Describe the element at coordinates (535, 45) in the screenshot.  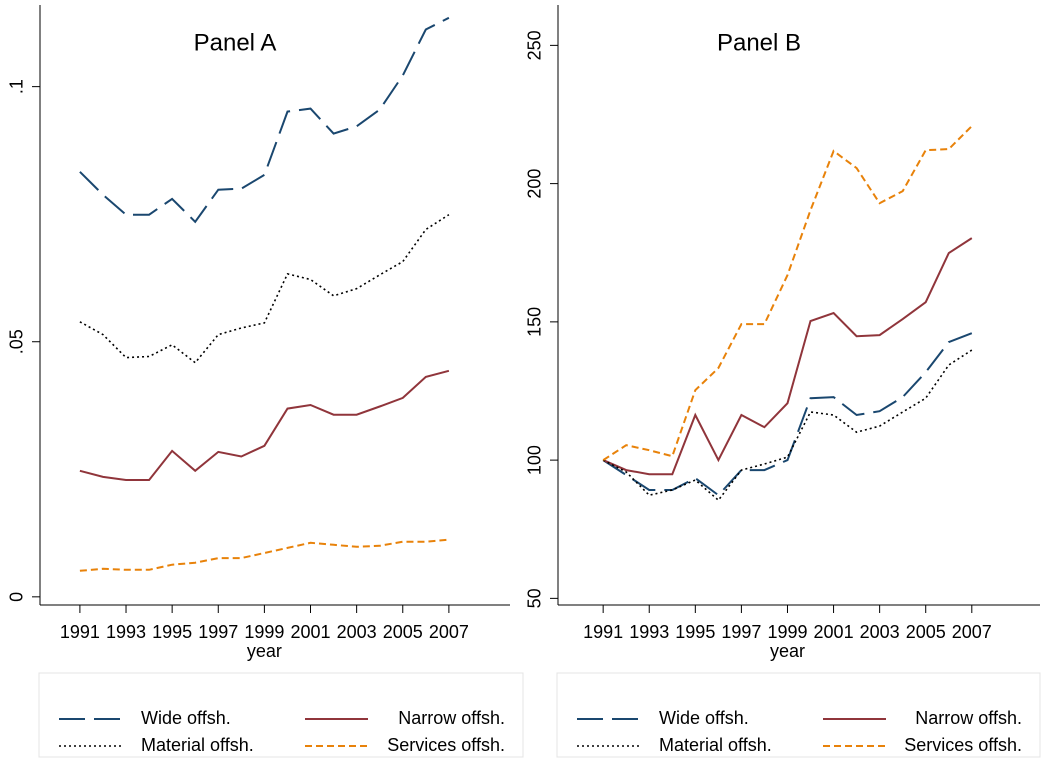
I see `y-tick-label: 250` at that location.